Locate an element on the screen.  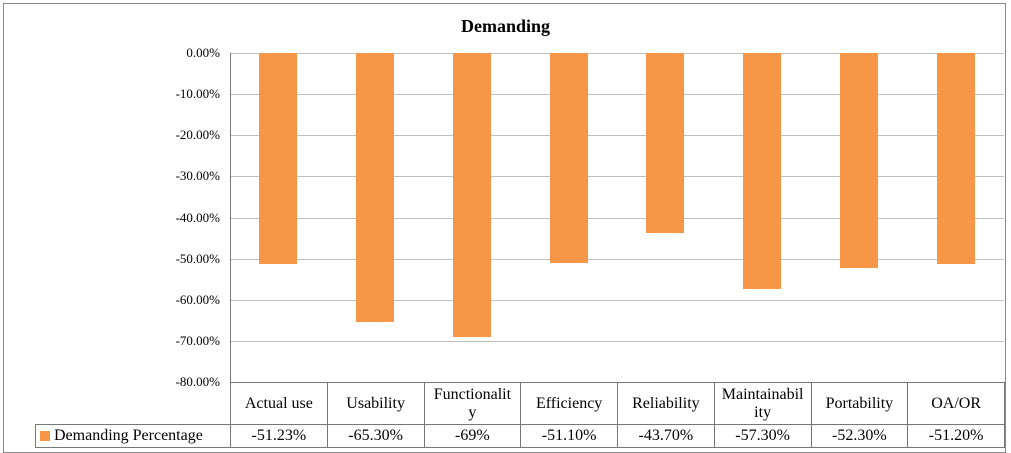
y-tick-label: -30.00% is located at coordinates (197, 176).